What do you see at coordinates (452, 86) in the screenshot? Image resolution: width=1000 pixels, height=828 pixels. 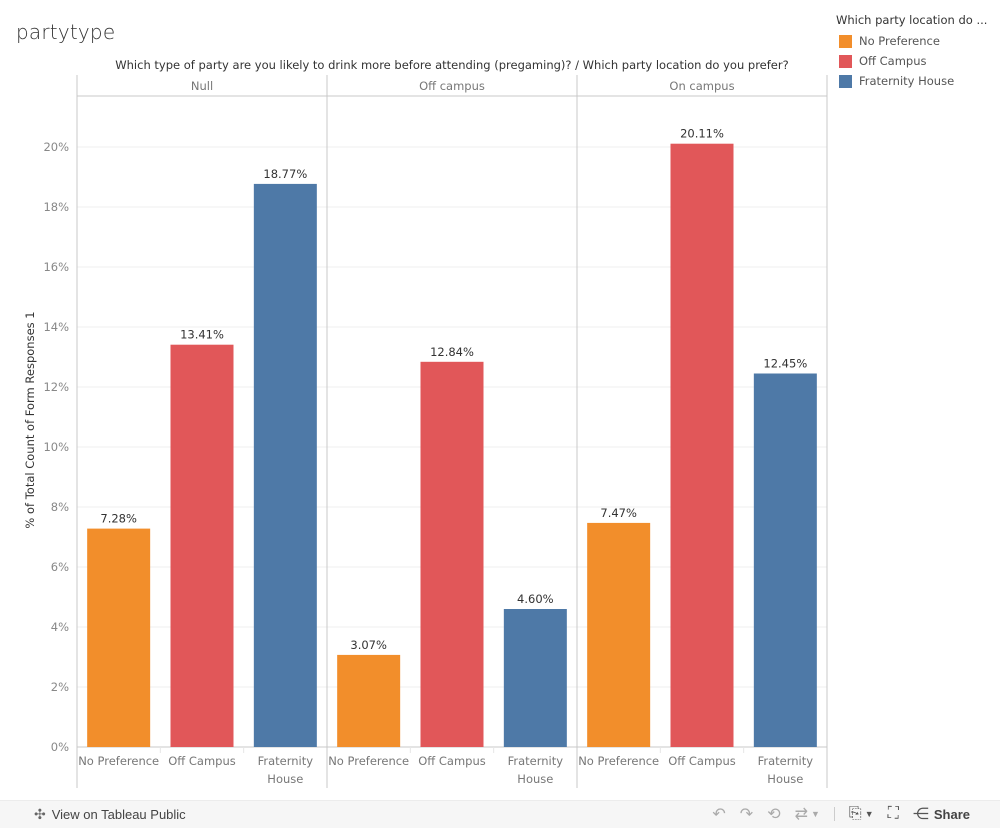 I see `pane-header-off-campus: Off campus` at bounding box center [452, 86].